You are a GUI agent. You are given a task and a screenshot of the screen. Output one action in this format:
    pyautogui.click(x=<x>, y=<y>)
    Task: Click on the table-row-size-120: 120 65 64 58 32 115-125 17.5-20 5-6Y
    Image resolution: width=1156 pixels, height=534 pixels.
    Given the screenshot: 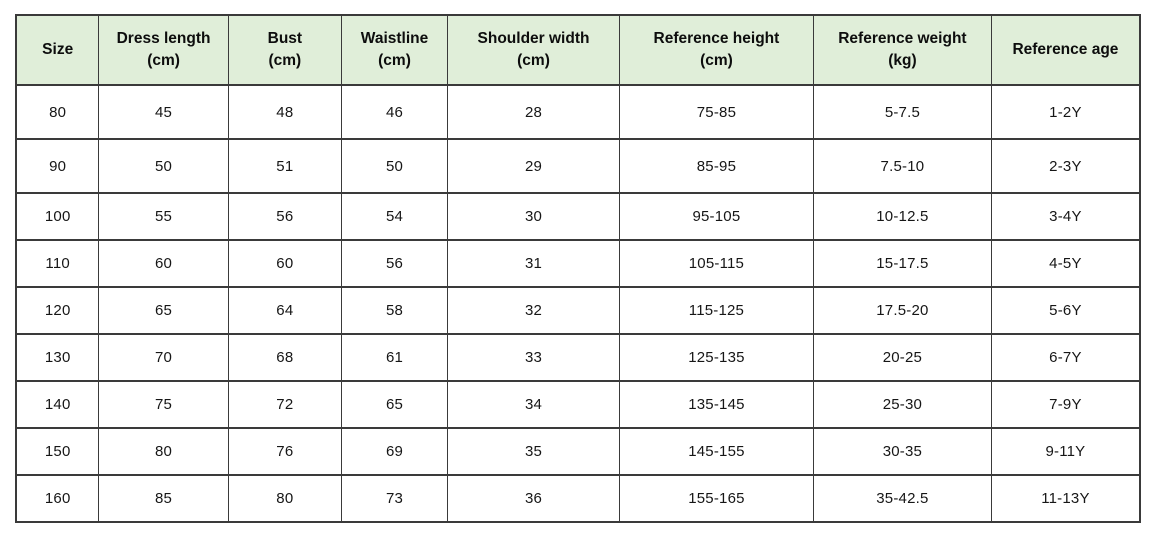 What is the action you would take?
    pyautogui.click(x=578, y=310)
    